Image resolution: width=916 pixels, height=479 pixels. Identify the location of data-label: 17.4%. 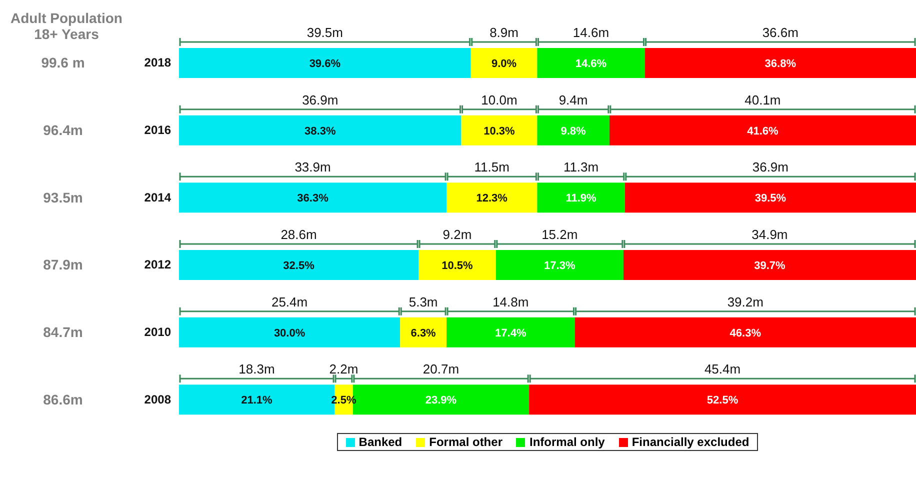
(510, 333).